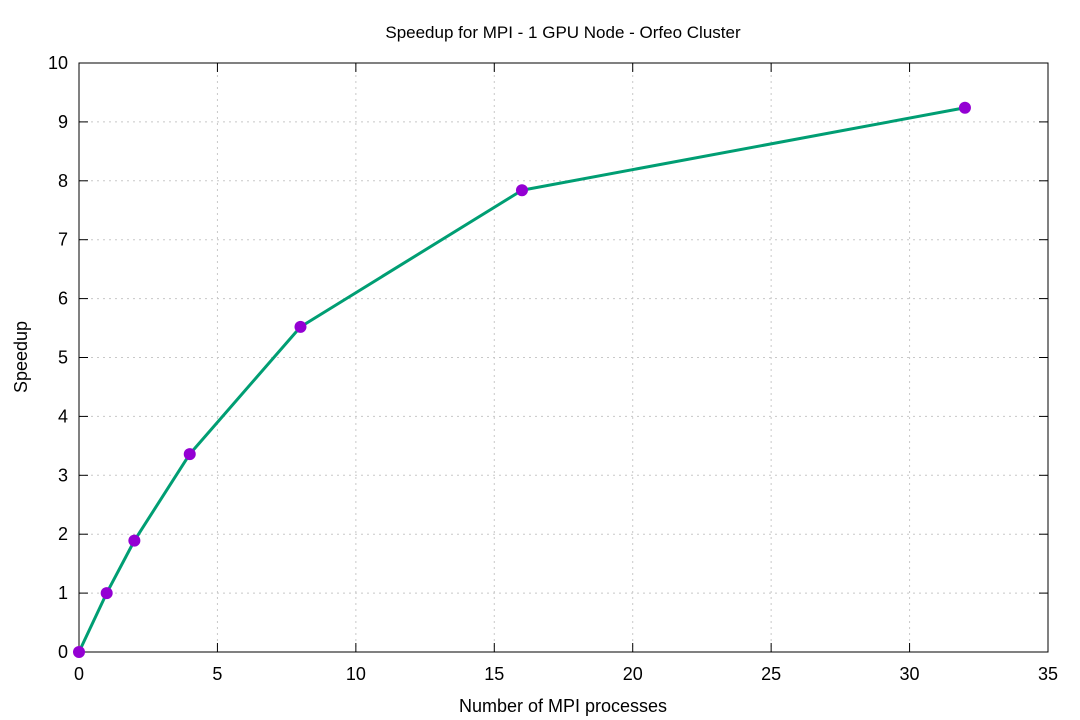 Image resolution: width=1080 pixels, height=720 pixels. What do you see at coordinates (63, 475) in the screenshot?
I see `y-tick-label: 3` at bounding box center [63, 475].